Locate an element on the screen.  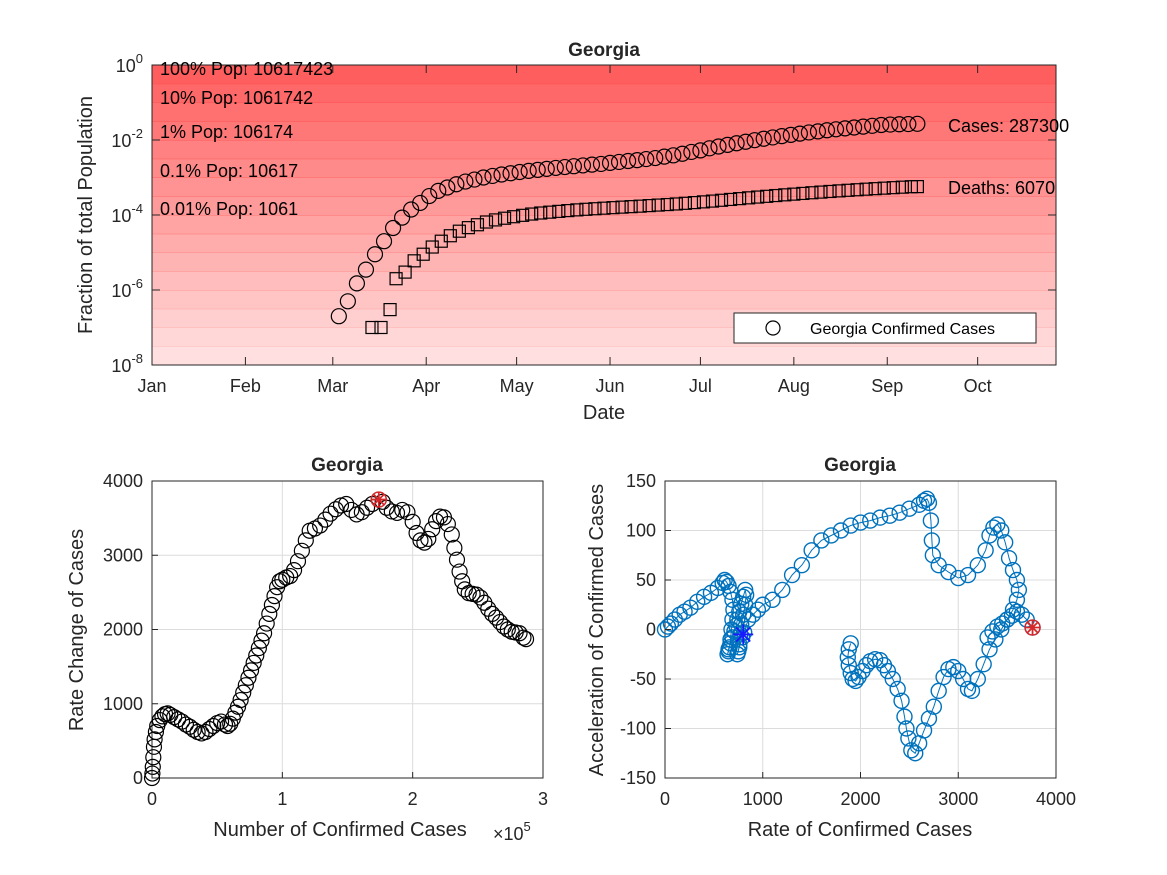
y-tick-base: 10 is located at coordinates (121, 366).